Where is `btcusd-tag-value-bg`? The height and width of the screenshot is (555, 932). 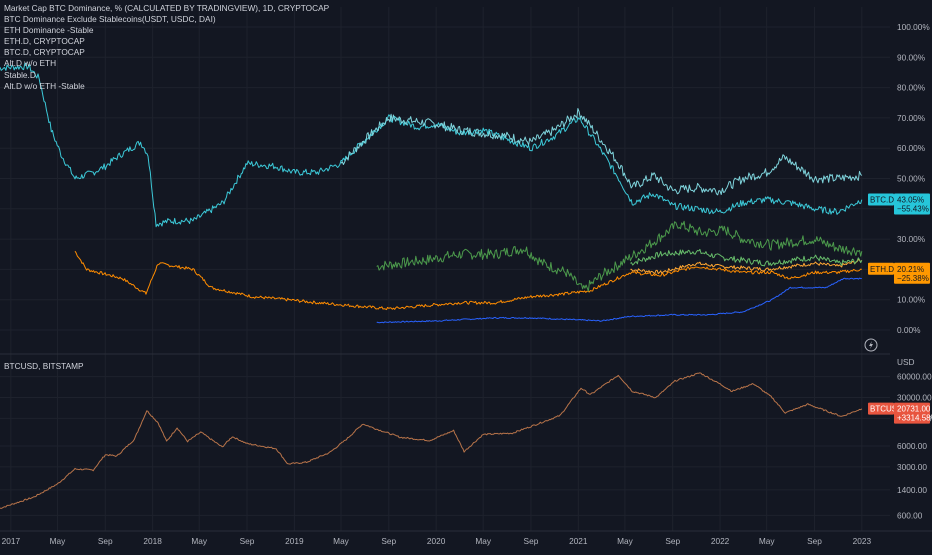
btcusd-tag-value-bg is located at coordinates (912, 413).